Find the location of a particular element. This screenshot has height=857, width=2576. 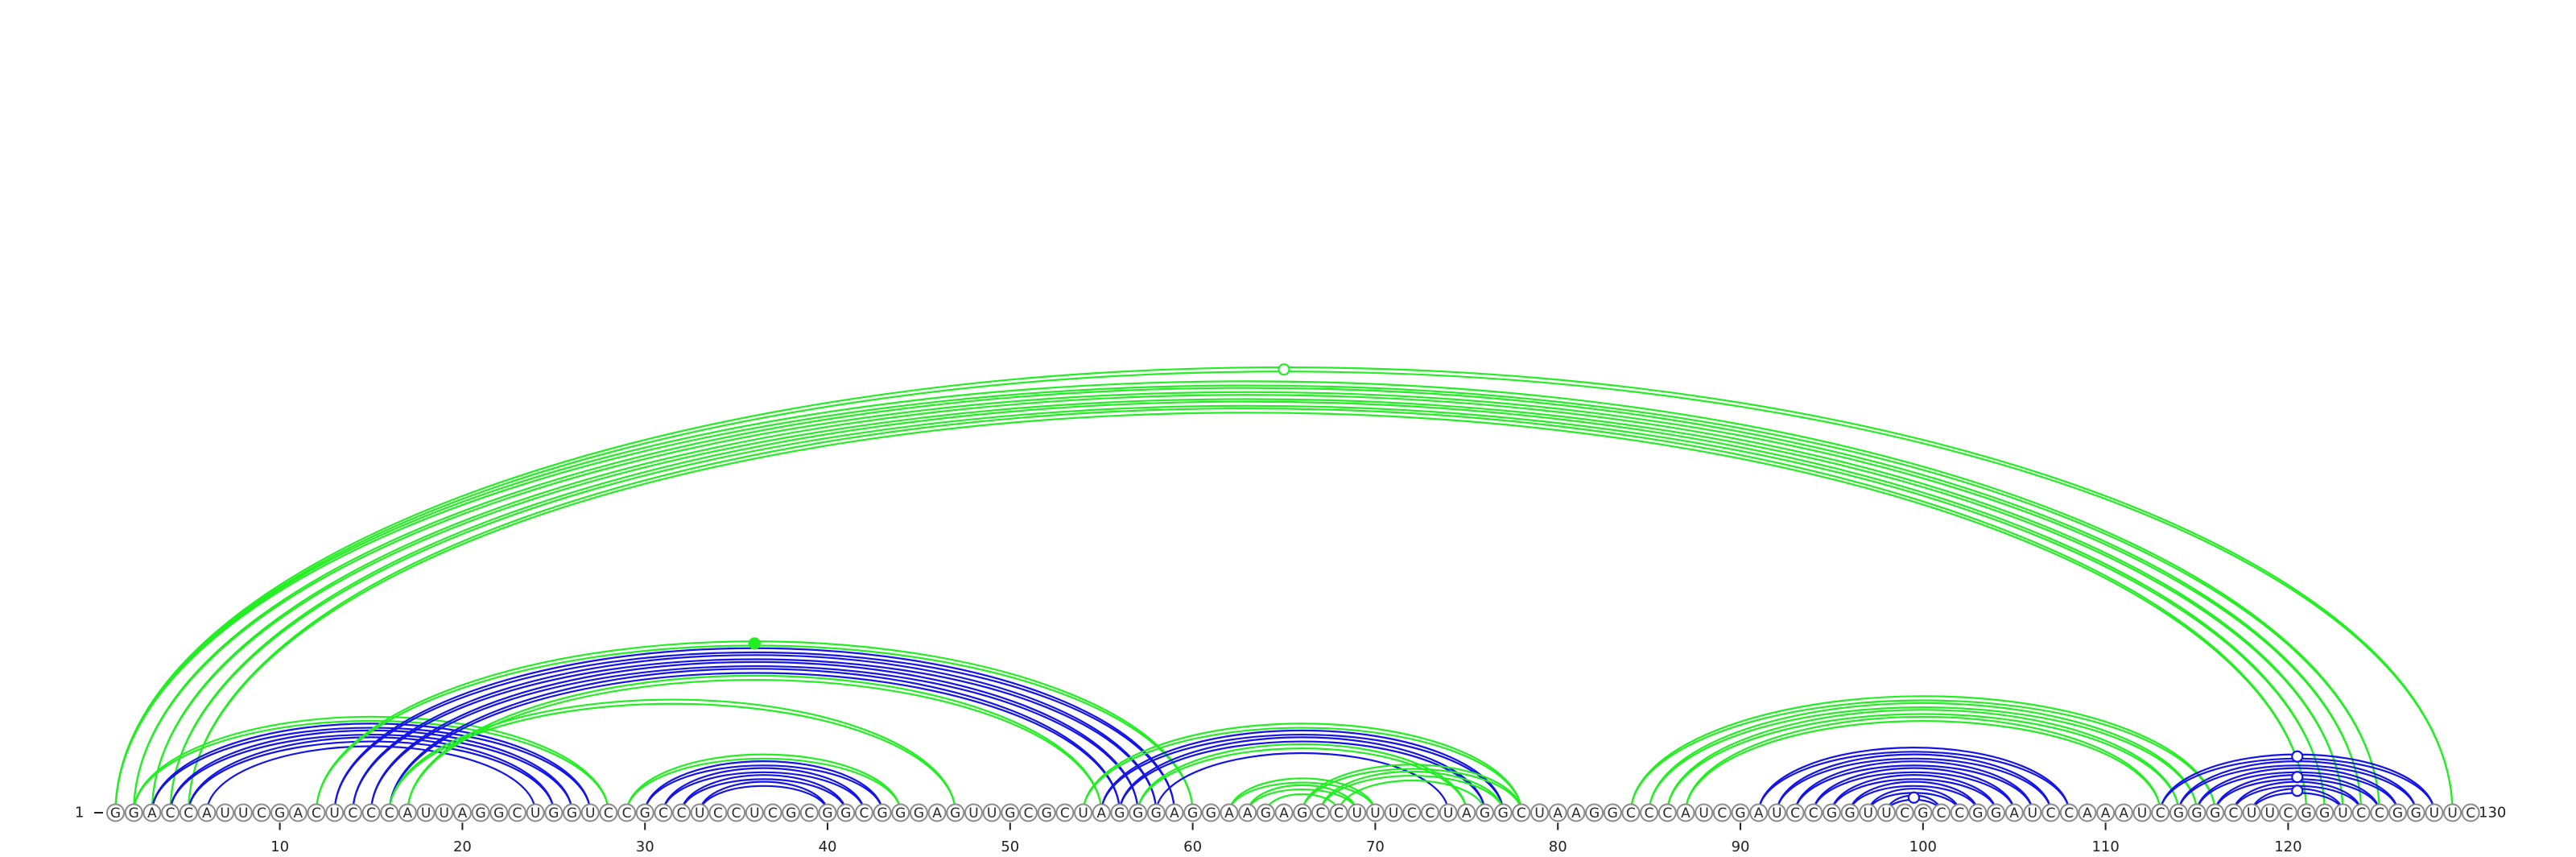

nucleotide-letter-2: G is located at coordinates (134, 813).